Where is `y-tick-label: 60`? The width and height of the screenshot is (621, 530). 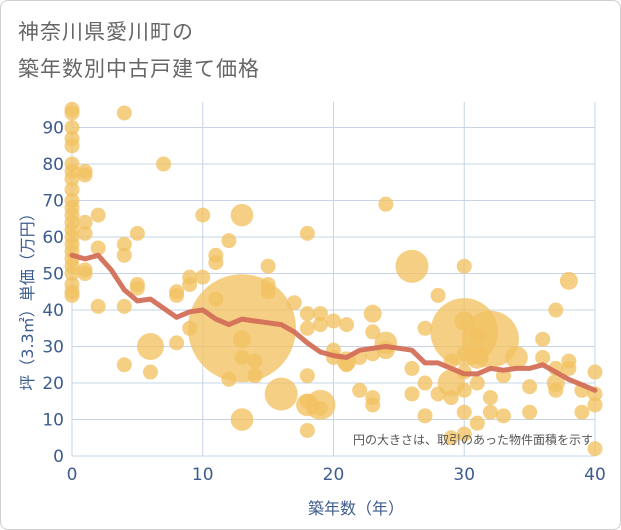 y-tick-label: 60 is located at coordinates (53, 238).